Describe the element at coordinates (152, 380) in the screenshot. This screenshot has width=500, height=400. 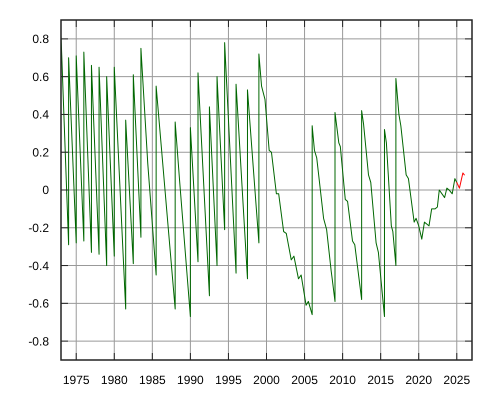
I see `x-tick-label: 1985` at that location.